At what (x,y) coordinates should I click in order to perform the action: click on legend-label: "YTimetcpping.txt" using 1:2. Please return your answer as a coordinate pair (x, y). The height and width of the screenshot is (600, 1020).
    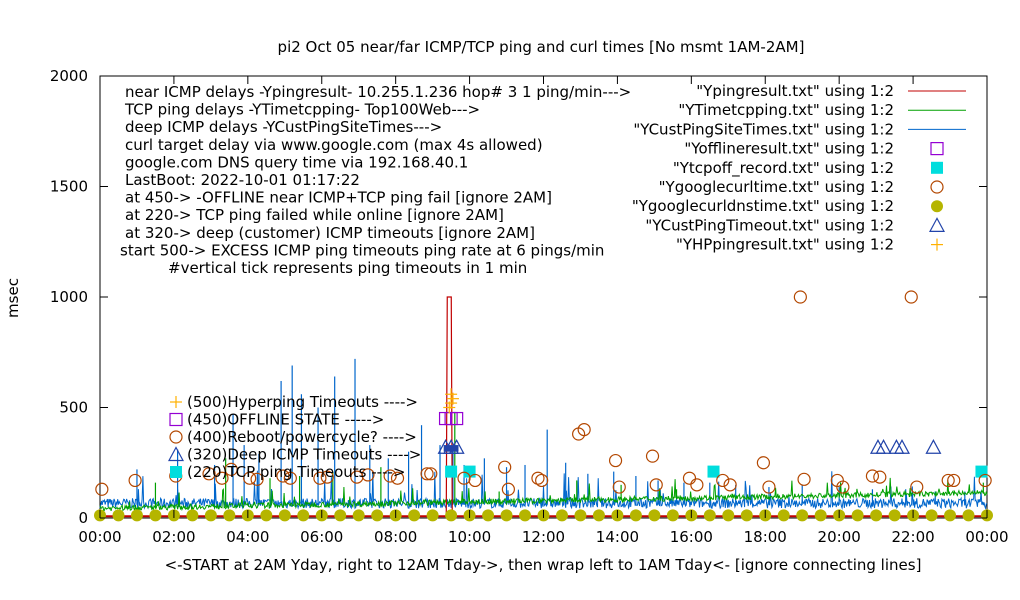
    Looking at the image, I should click on (786, 110).